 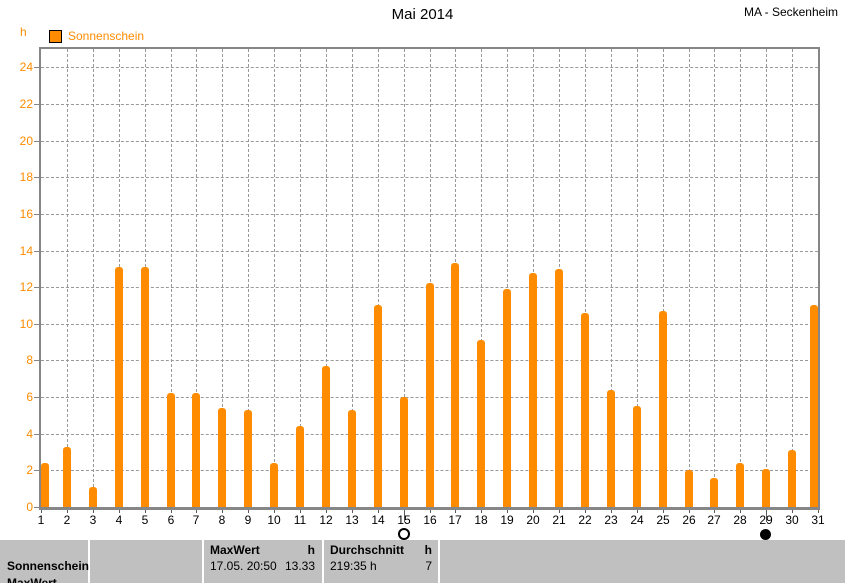 I want to click on x-tick-label: 15, so click(x=404, y=520).